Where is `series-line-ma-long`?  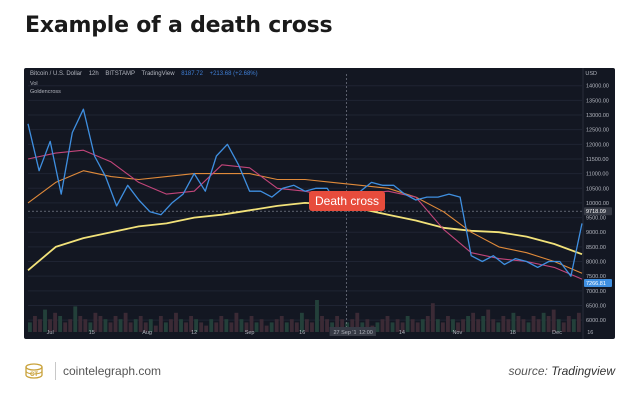 series-line-ma-long is located at coordinates (305, 236).